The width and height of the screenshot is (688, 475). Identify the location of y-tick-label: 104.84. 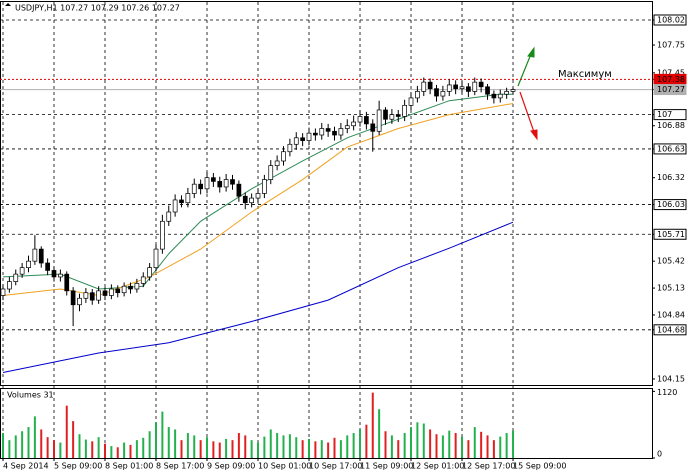
(671, 314).